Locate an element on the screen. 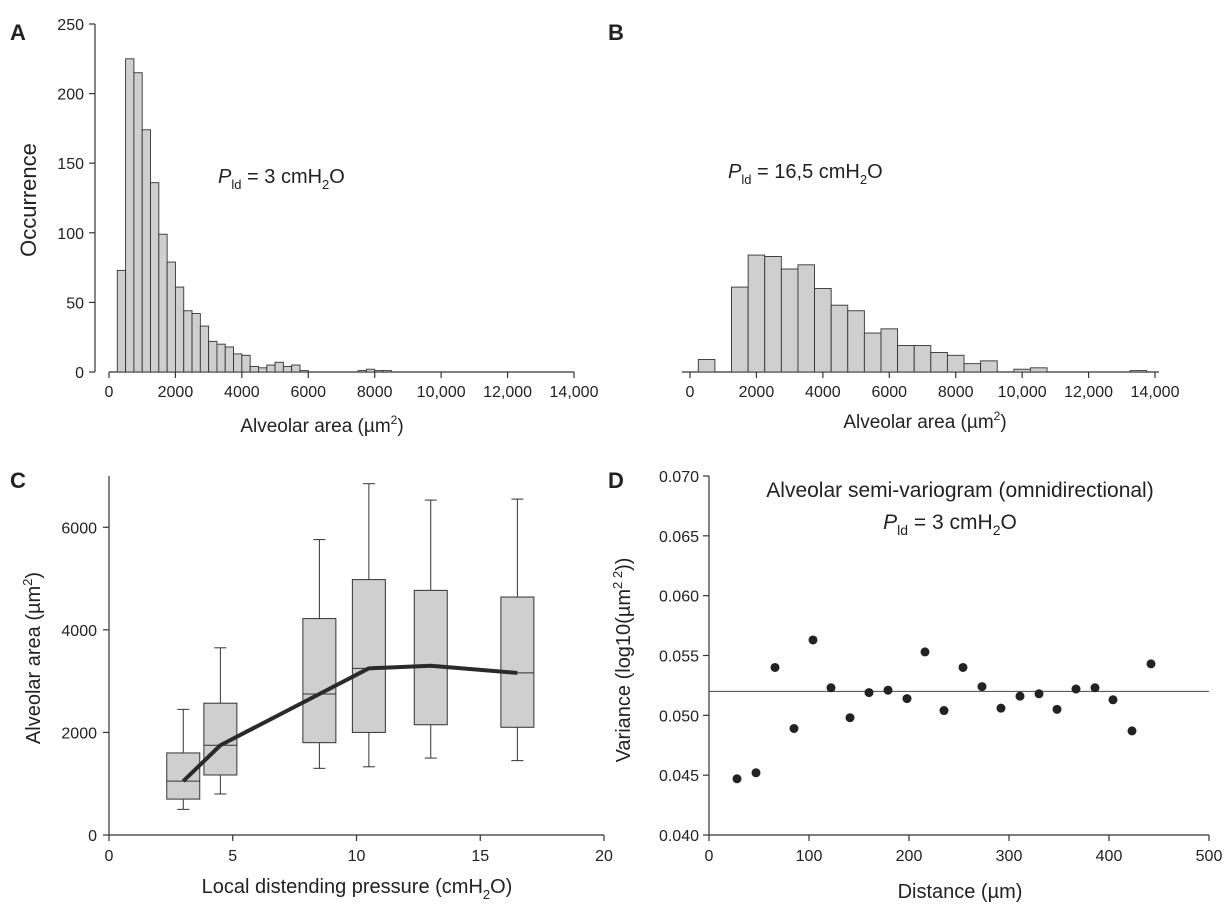 The image size is (1227, 907). panel-a-x-tick-label: 0 is located at coordinates (109, 392).